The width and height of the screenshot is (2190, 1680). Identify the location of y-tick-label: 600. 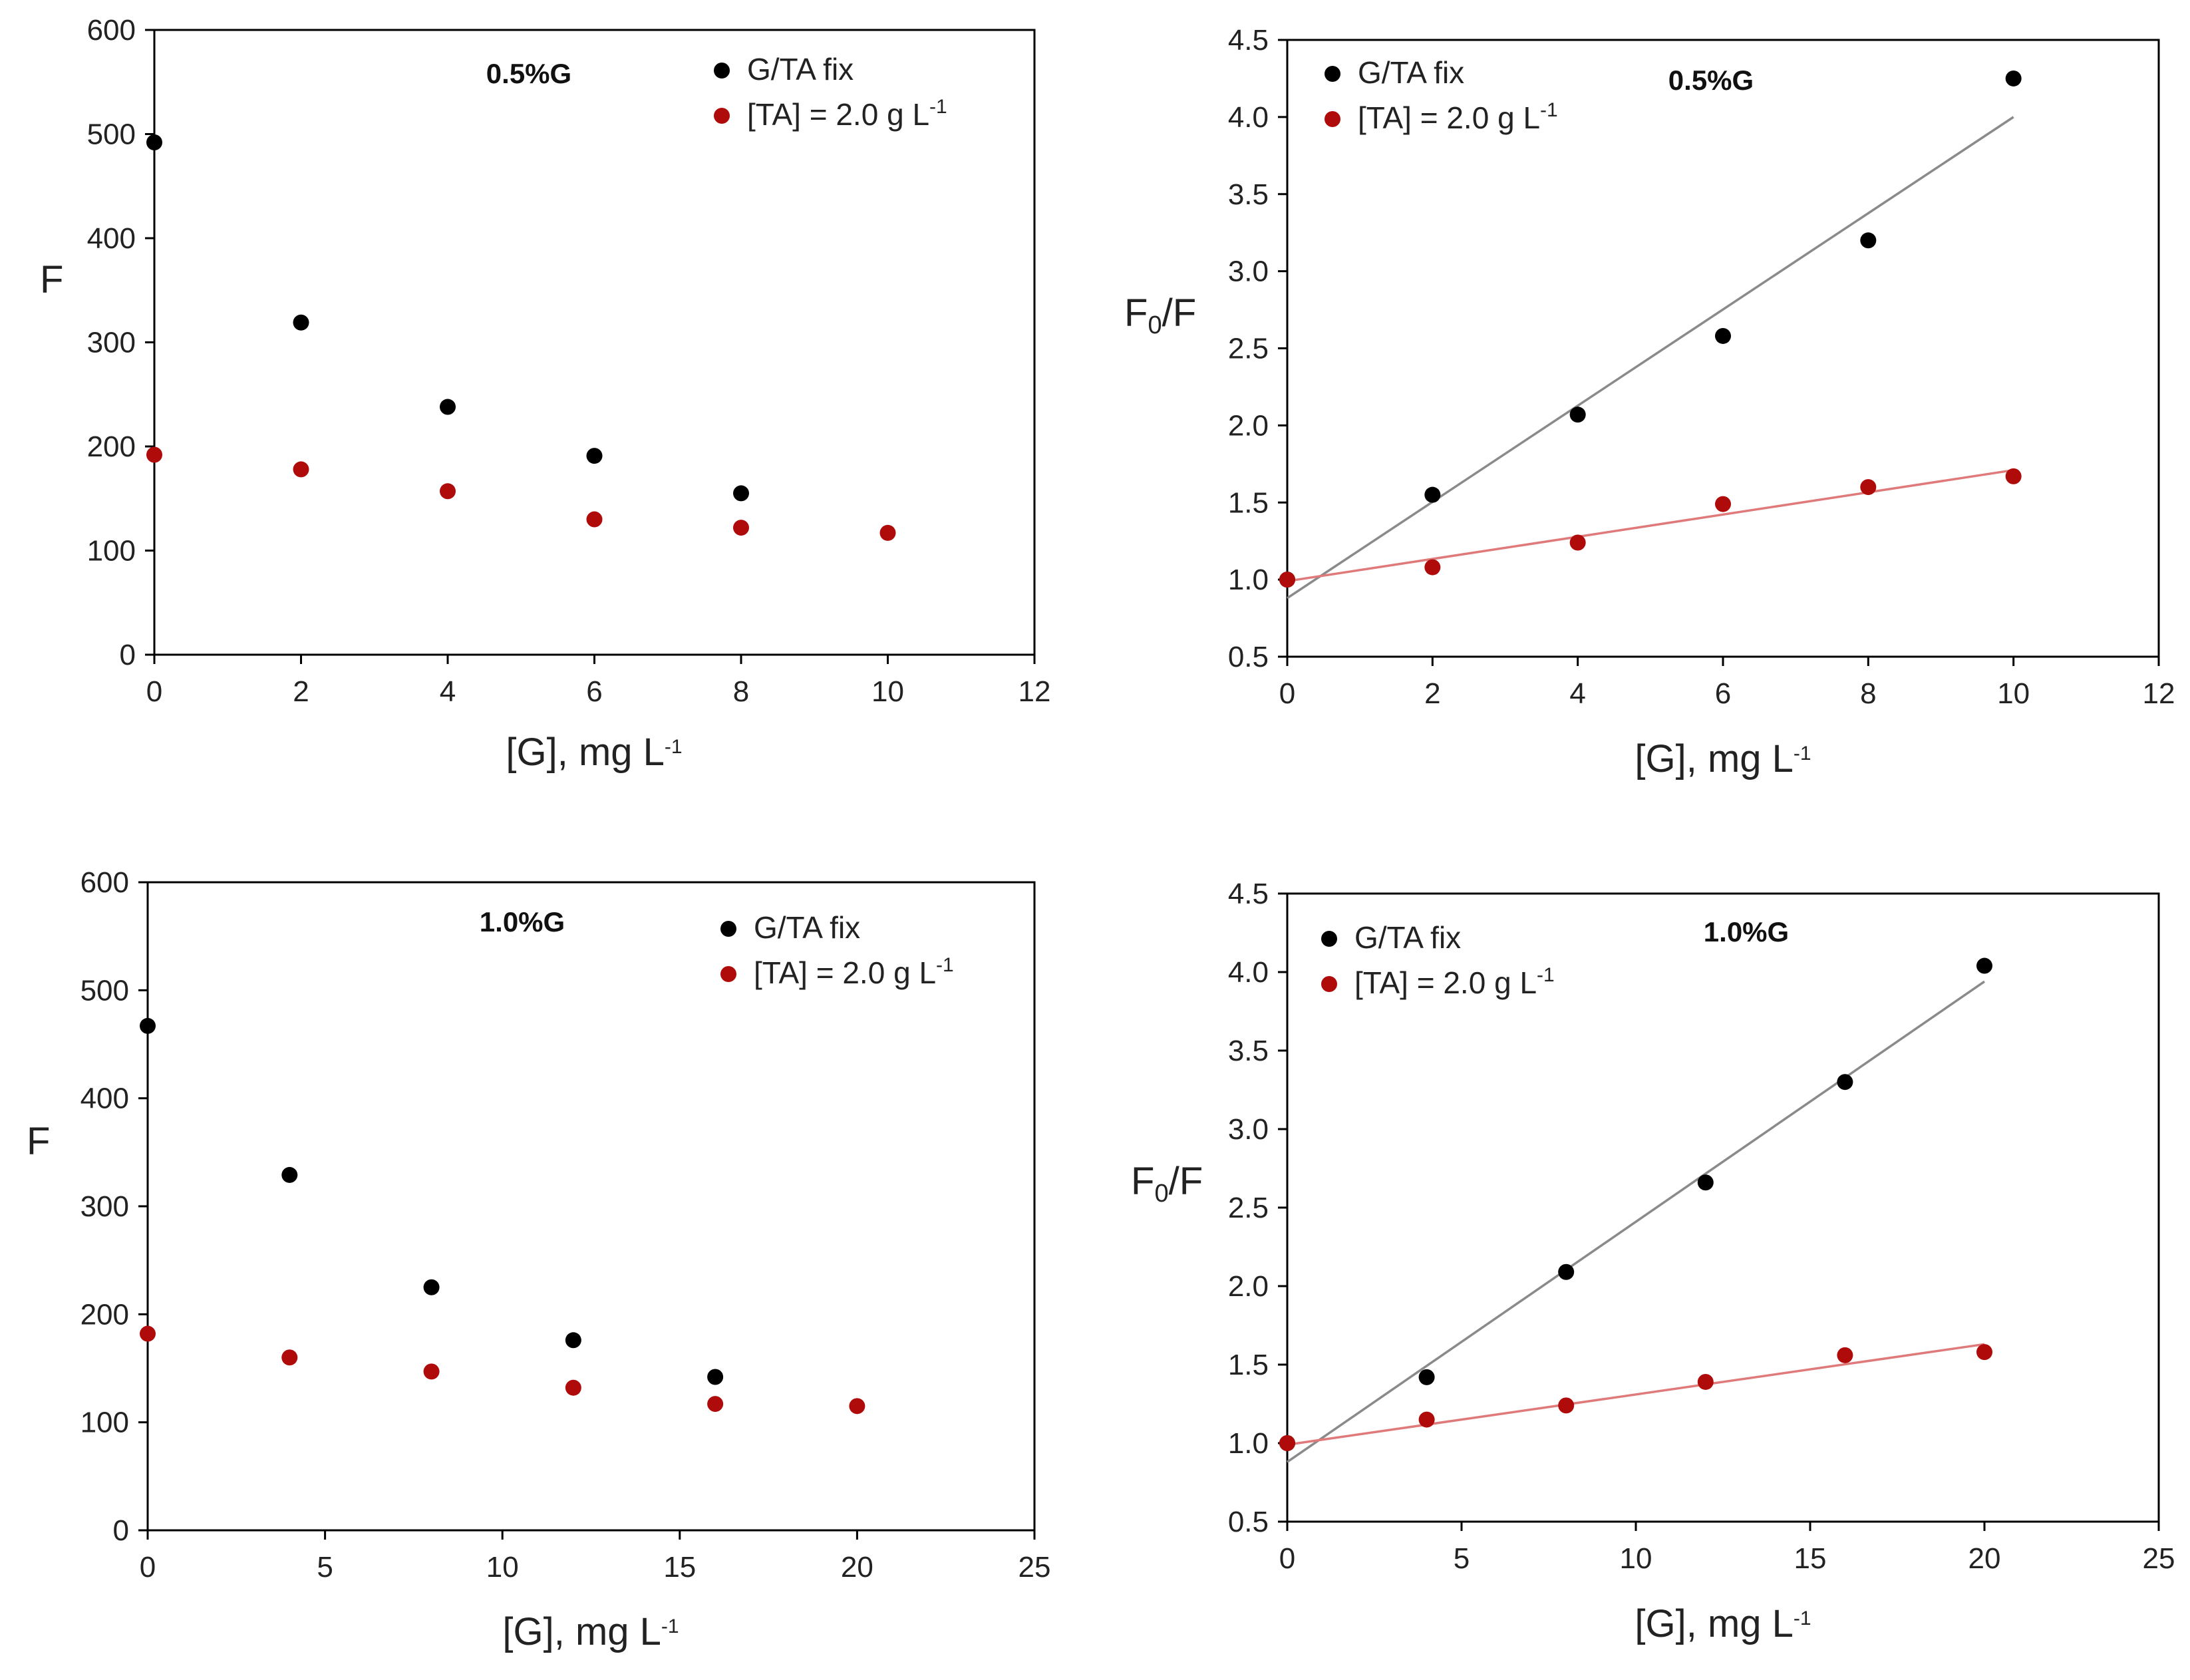
(111, 31).